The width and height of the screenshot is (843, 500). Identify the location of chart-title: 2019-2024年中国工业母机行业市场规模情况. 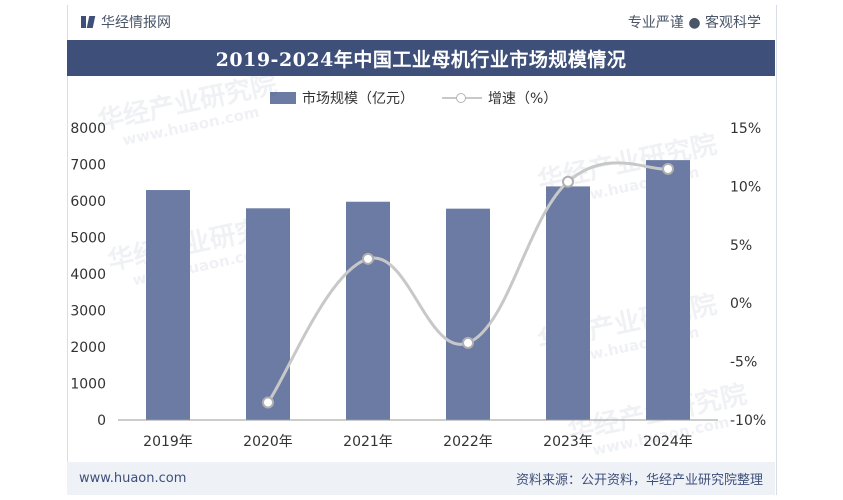
(421, 58).